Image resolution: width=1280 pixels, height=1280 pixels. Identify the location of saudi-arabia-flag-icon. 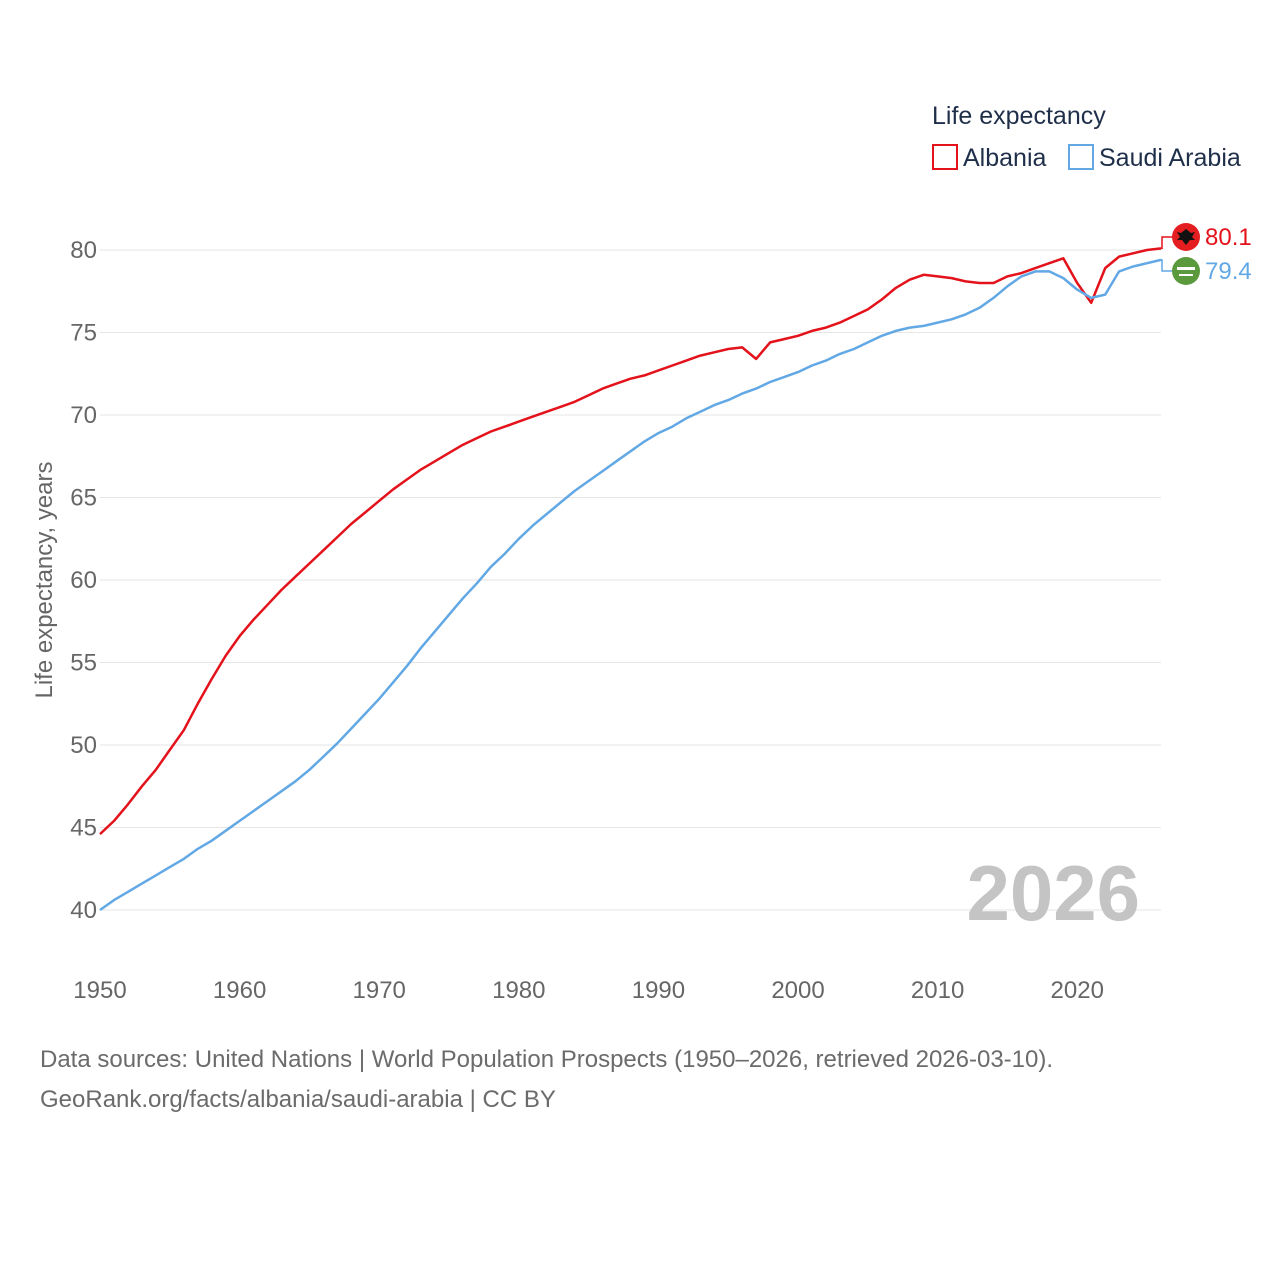
(1186, 271).